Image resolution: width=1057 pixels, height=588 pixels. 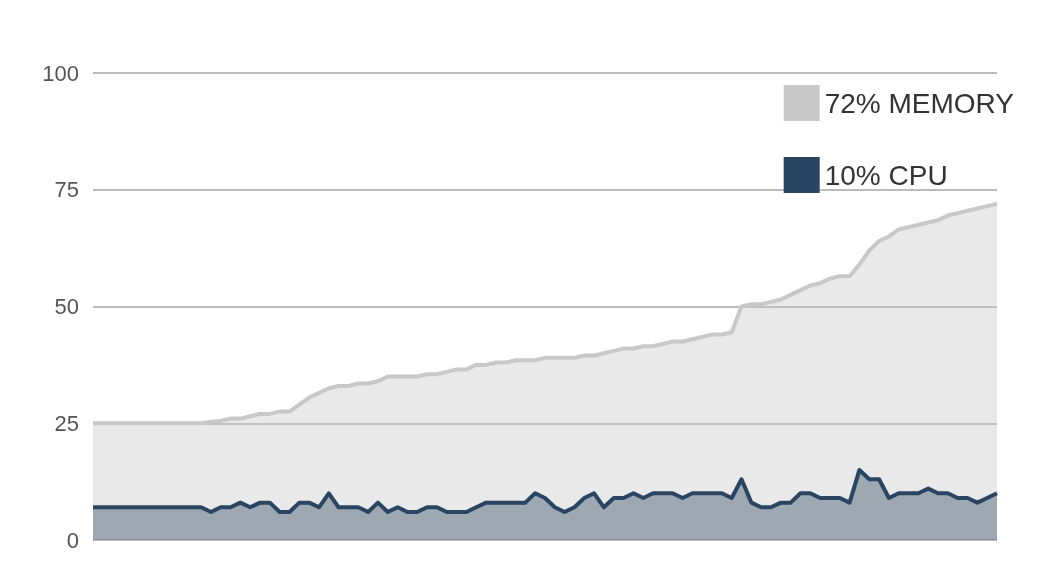 I want to click on legend-label: 72% MEMORY, so click(x=919, y=103).